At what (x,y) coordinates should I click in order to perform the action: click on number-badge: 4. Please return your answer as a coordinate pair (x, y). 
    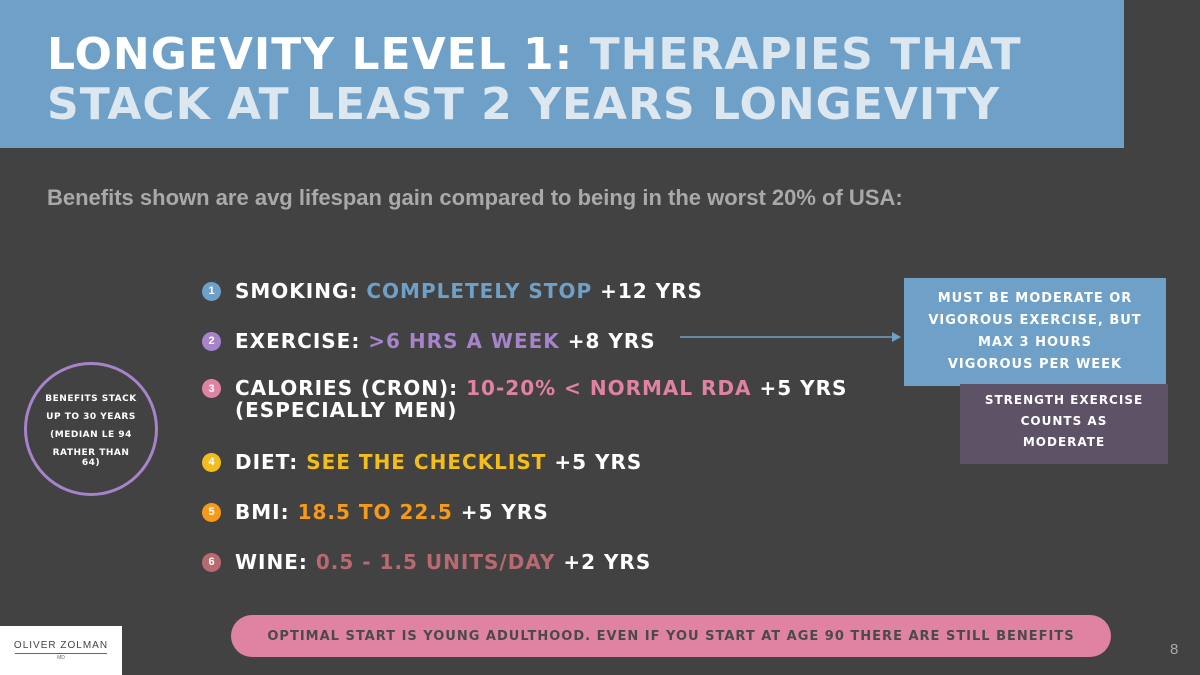
    Looking at the image, I should click on (211, 462).